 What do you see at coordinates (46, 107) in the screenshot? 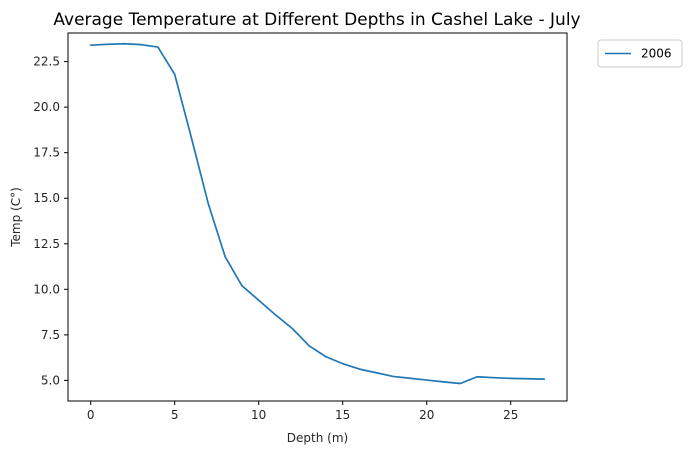
I see `y-tick-label: 20.0` at bounding box center [46, 107].